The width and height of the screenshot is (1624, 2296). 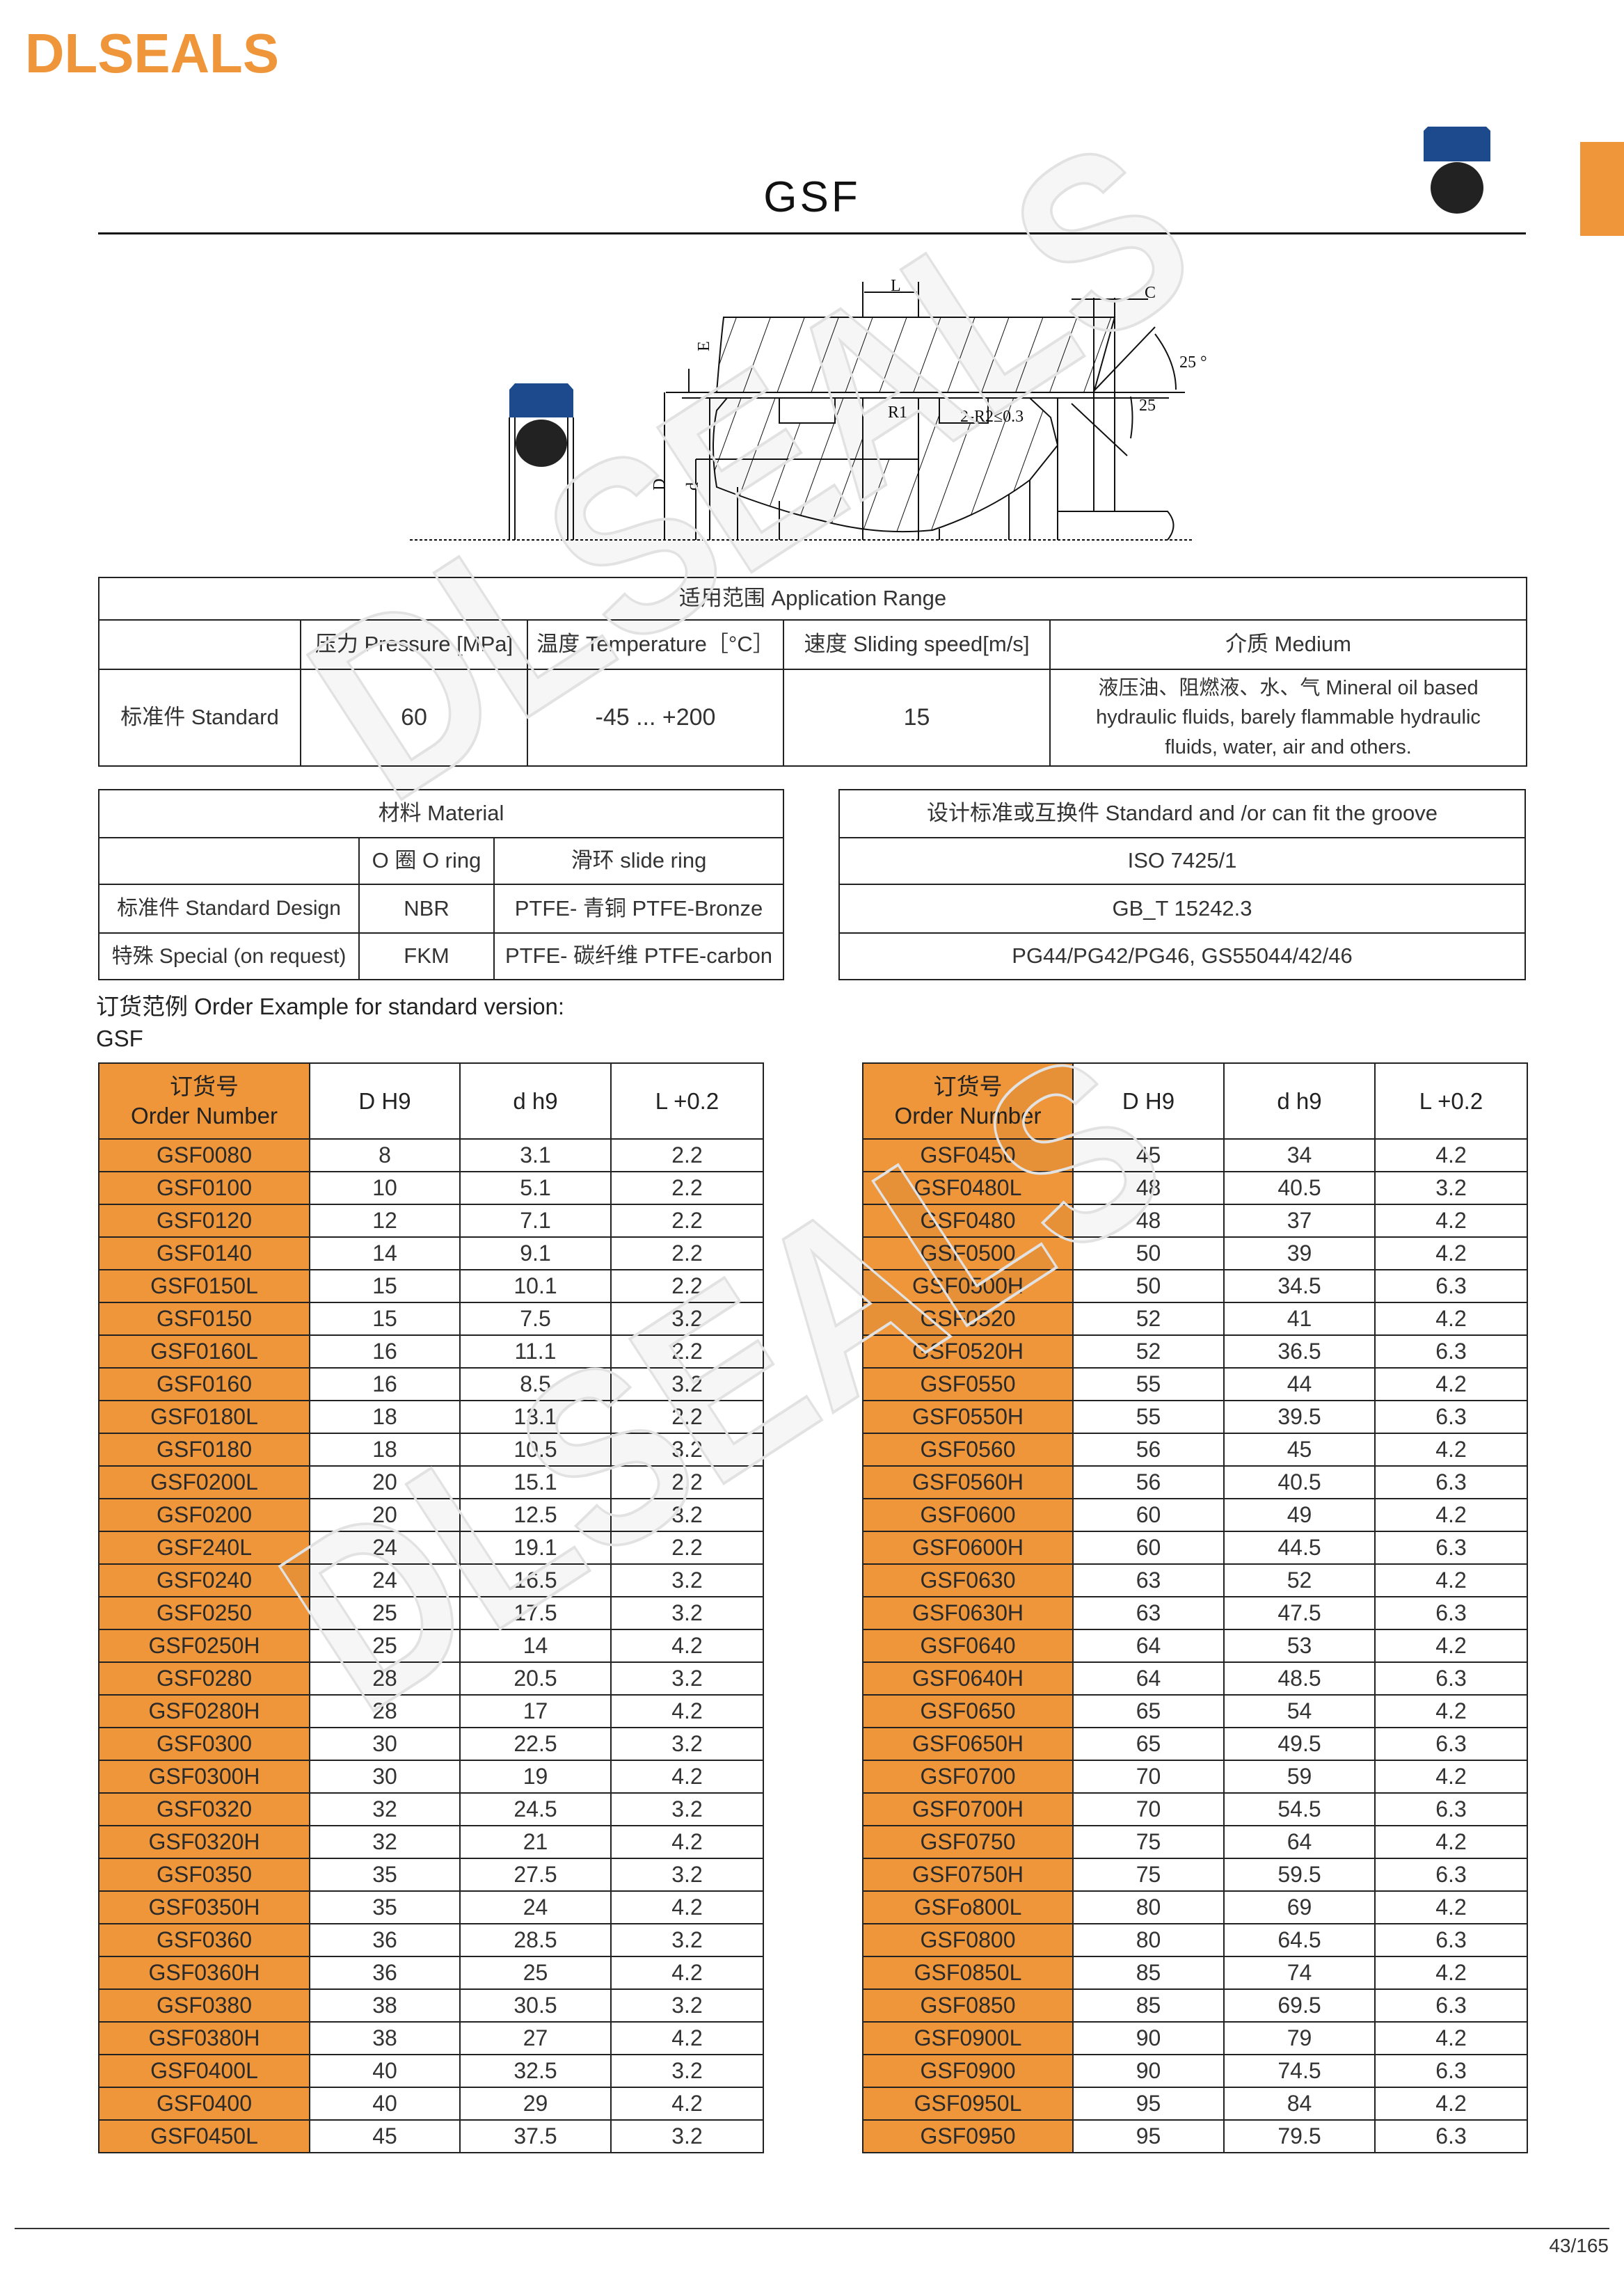 I want to click on order-number-cell: GSF0360H, so click(x=204, y=1973).